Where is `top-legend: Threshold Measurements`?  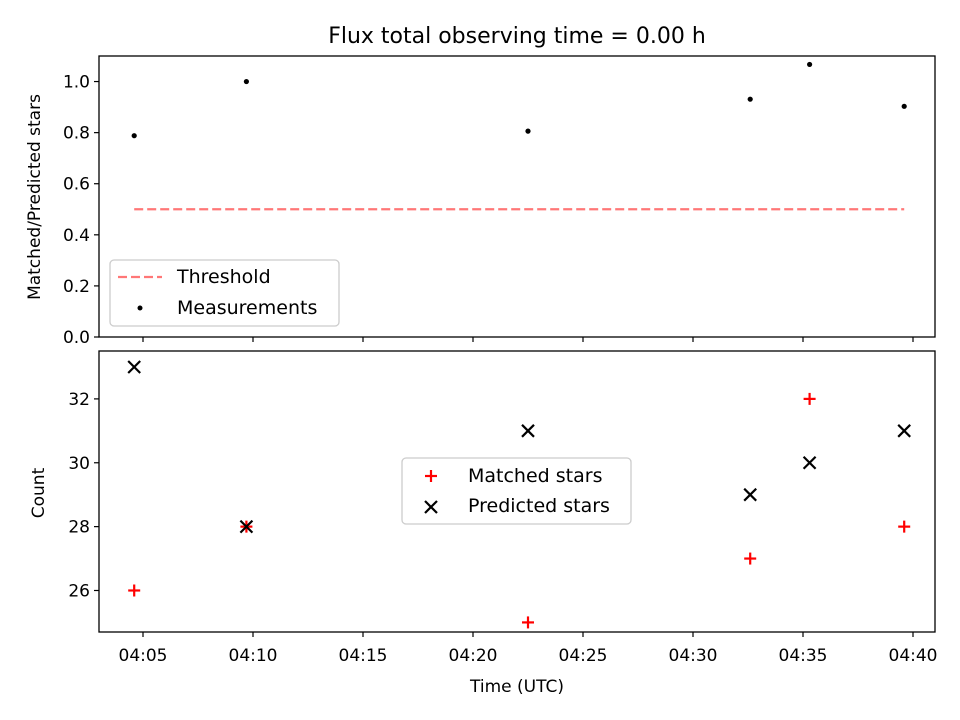
top-legend: Threshold Measurements is located at coordinates (224, 293).